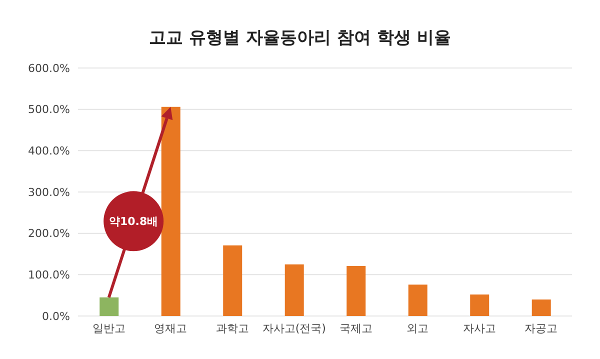 This screenshot has width=600, height=359. I want to click on y-tick-label: 200.0%, so click(49, 233).